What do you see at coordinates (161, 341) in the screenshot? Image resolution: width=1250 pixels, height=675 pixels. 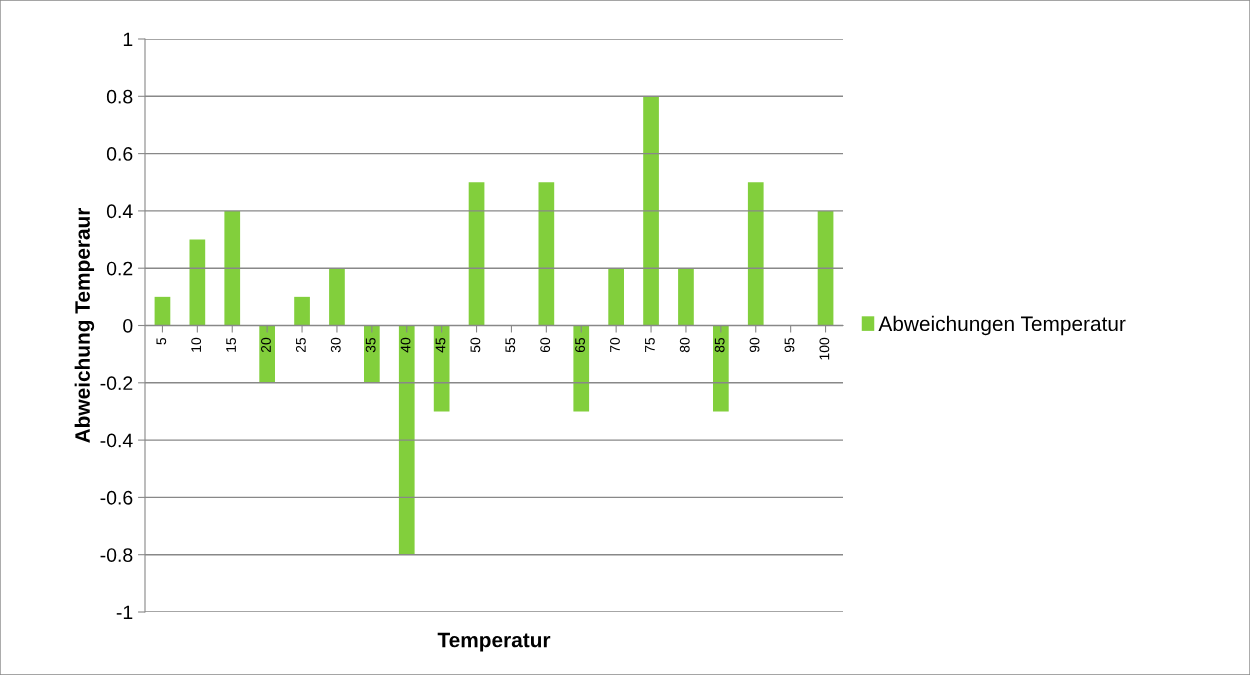 I see `x-tick-label: 5` at bounding box center [161, 341].